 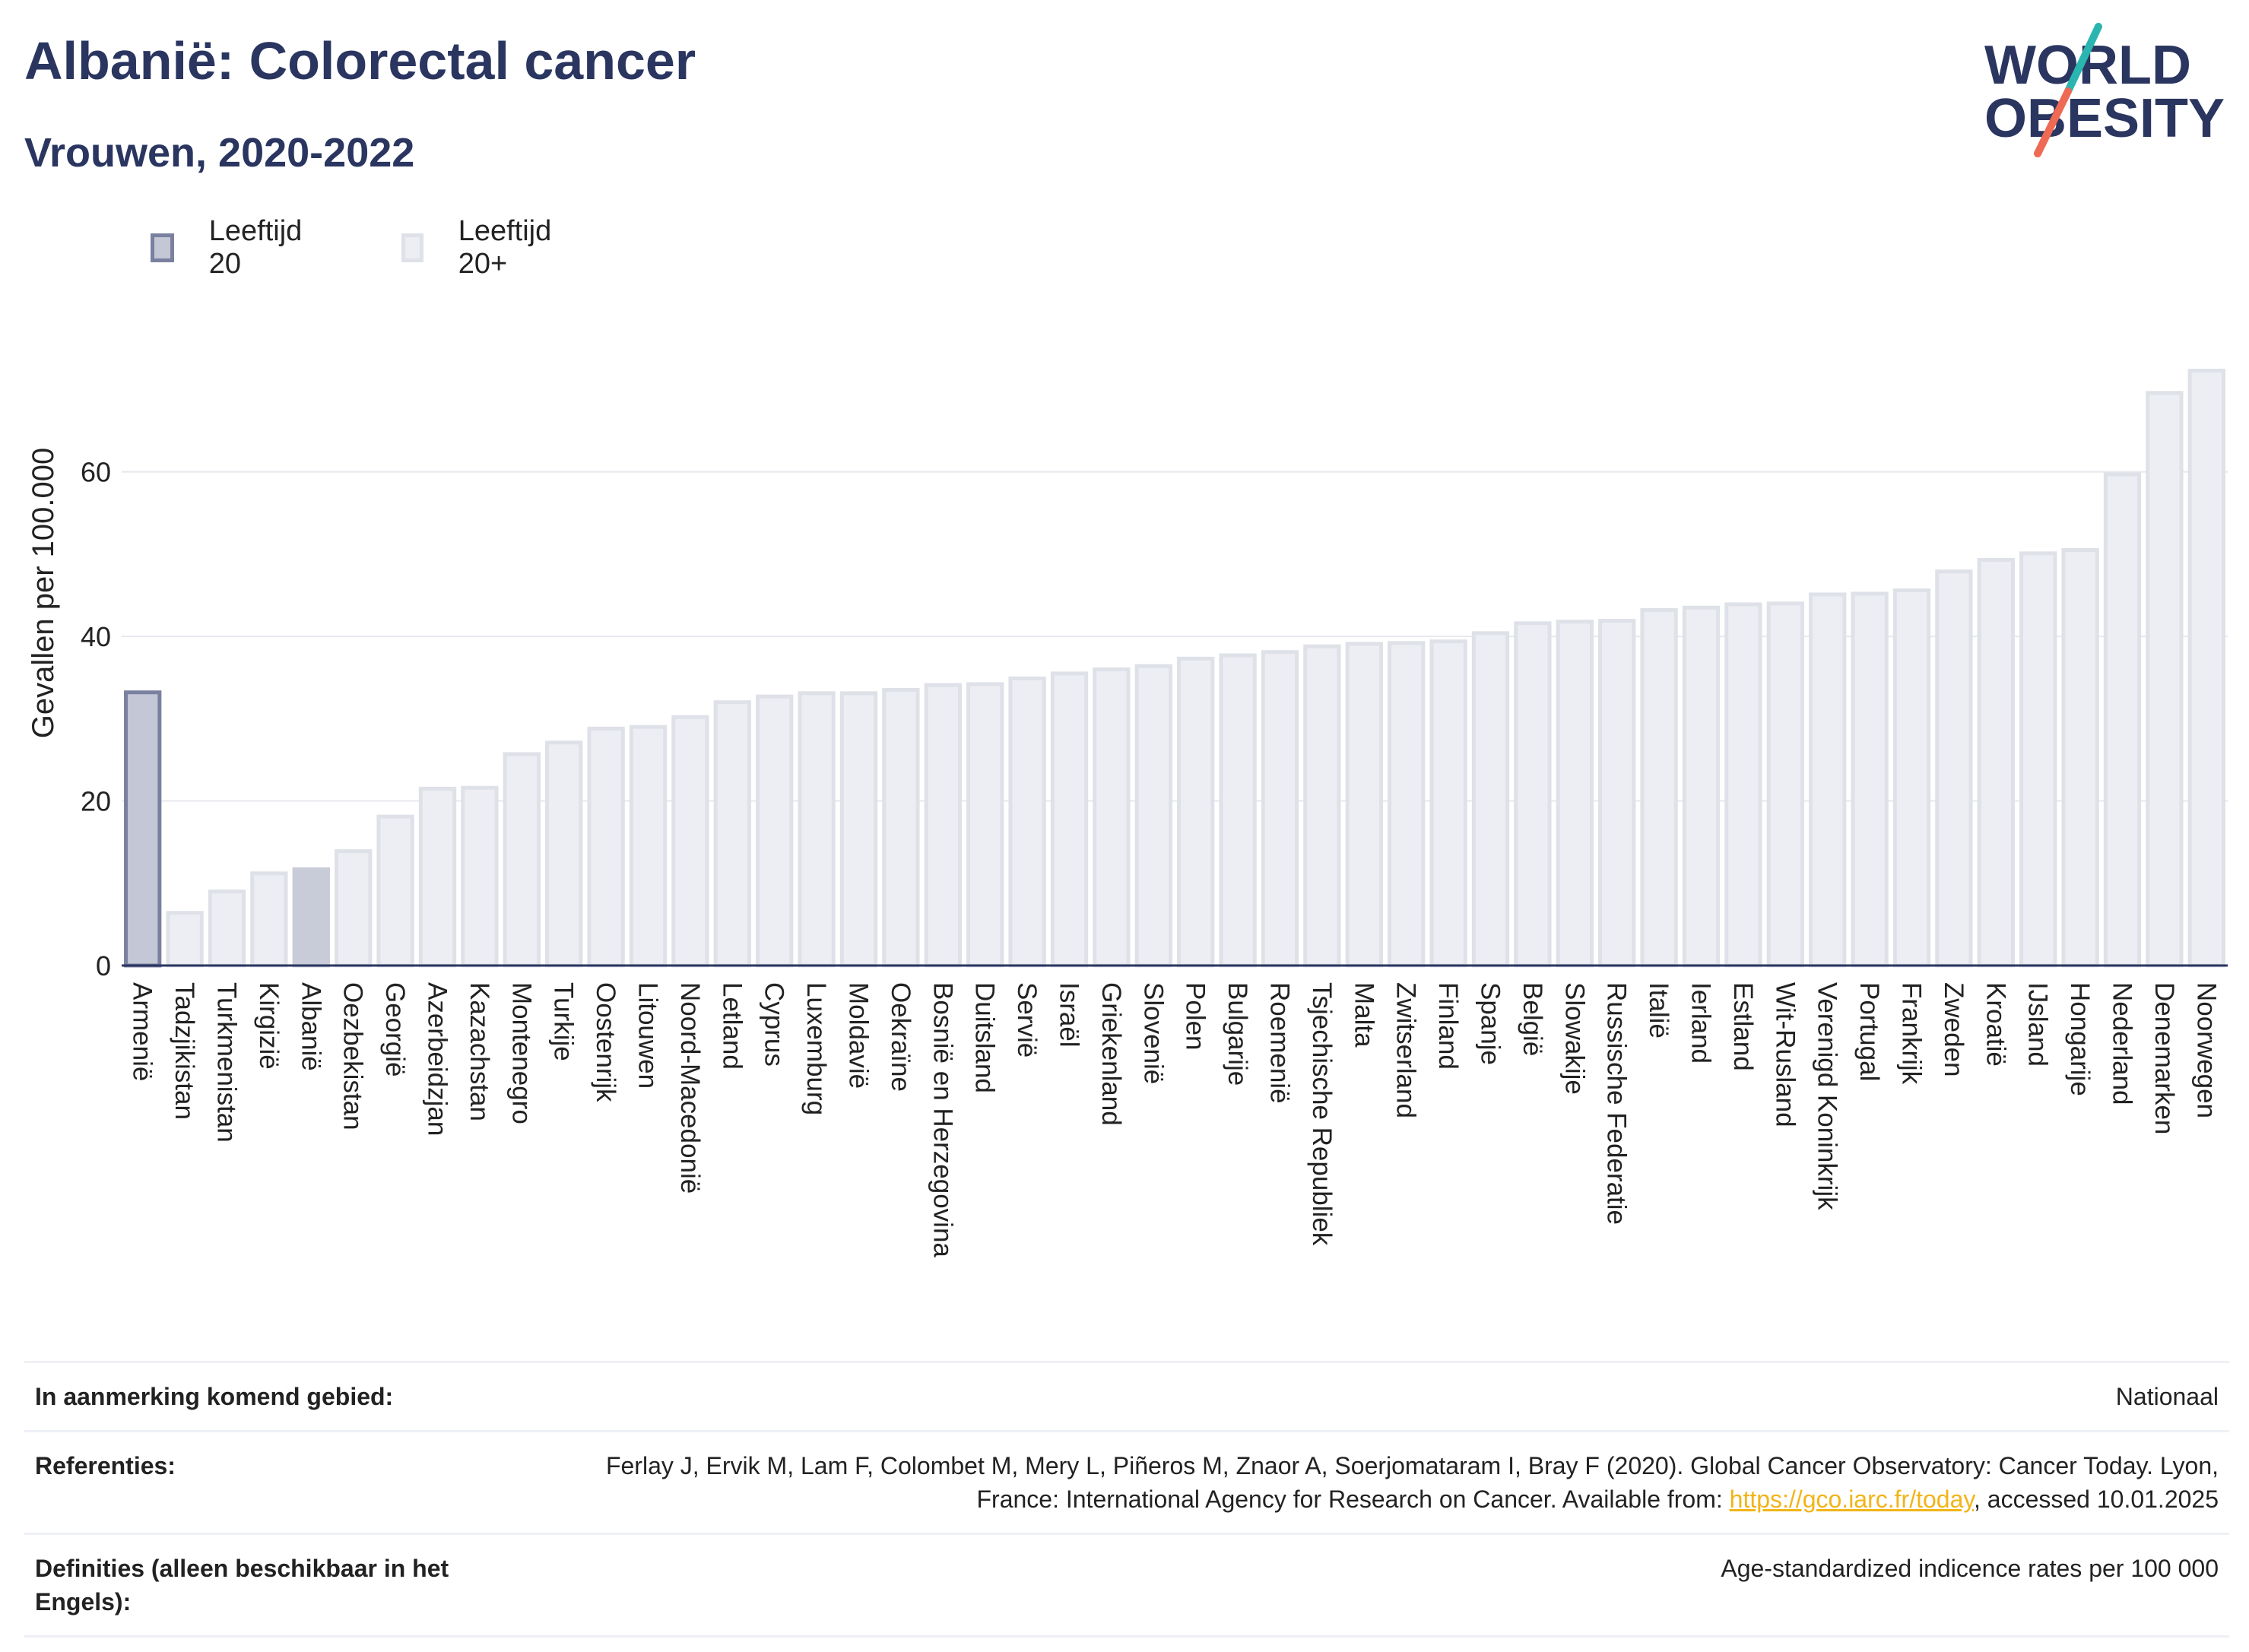 I want to click on x-tick-label: Bulgarije, so click(x=1237, y=1034).